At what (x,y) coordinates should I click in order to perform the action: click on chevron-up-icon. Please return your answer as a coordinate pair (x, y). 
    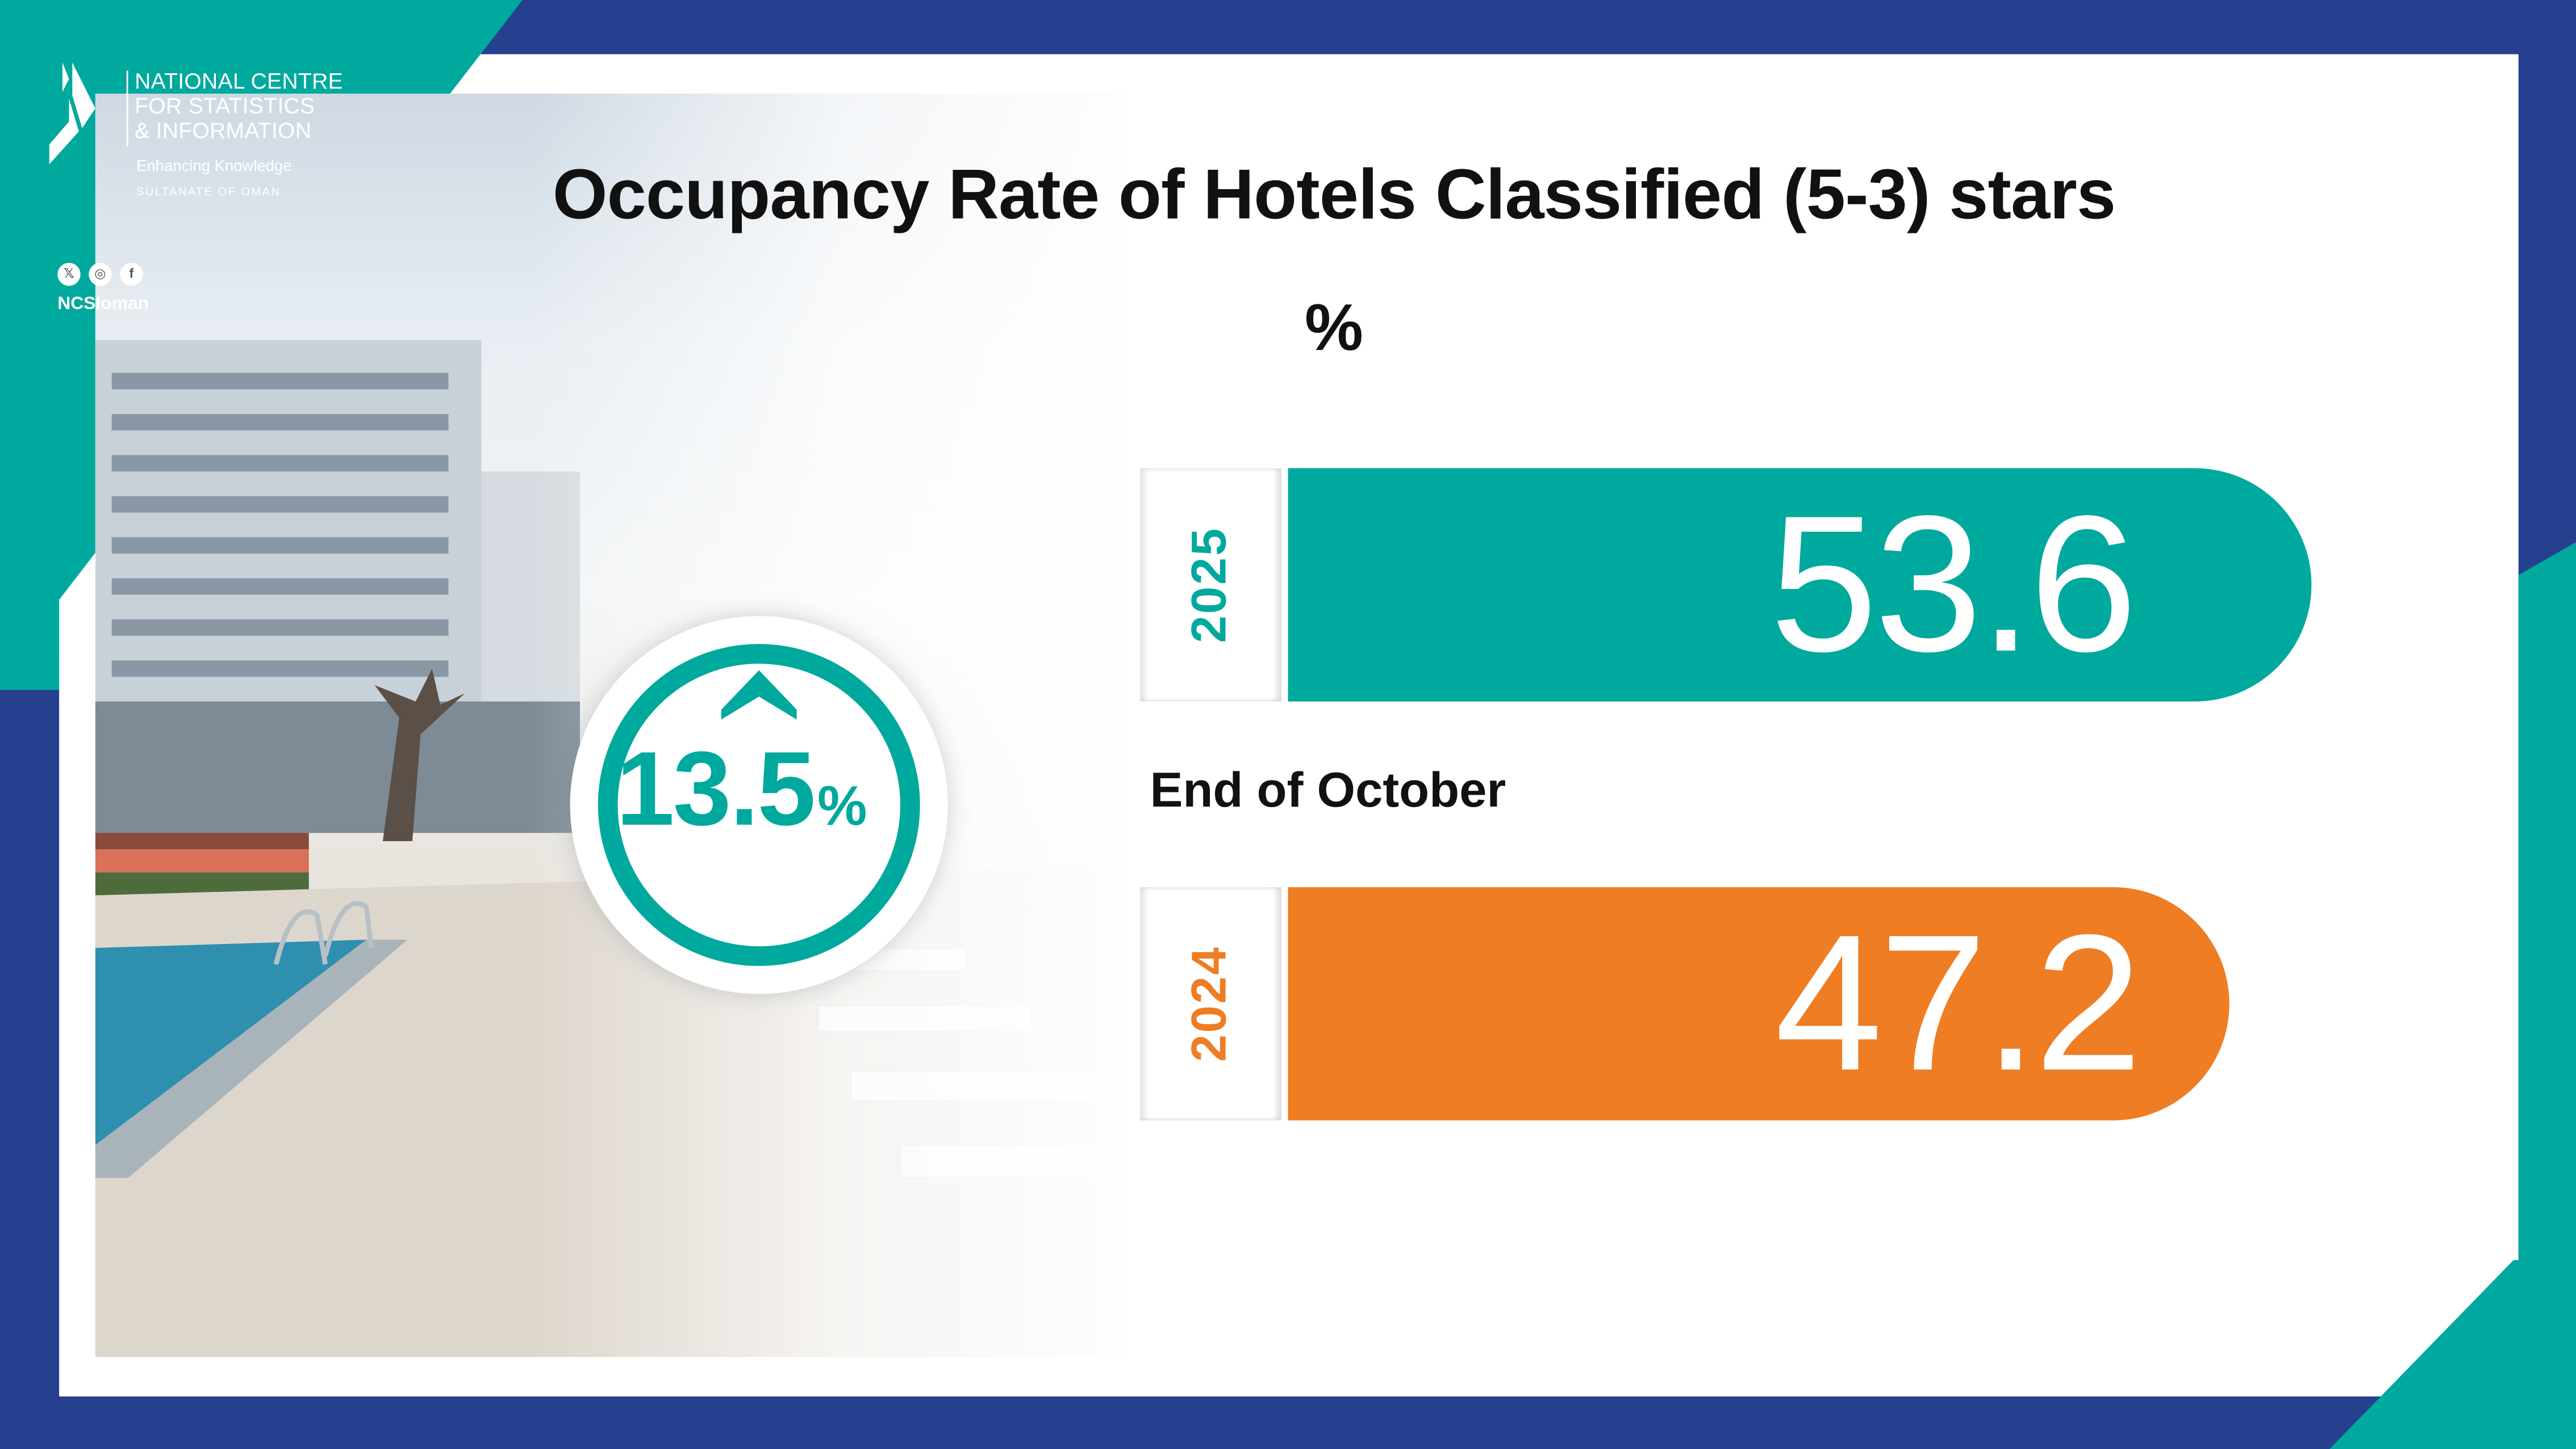
    Looking at the image, I should click on (759, 695).